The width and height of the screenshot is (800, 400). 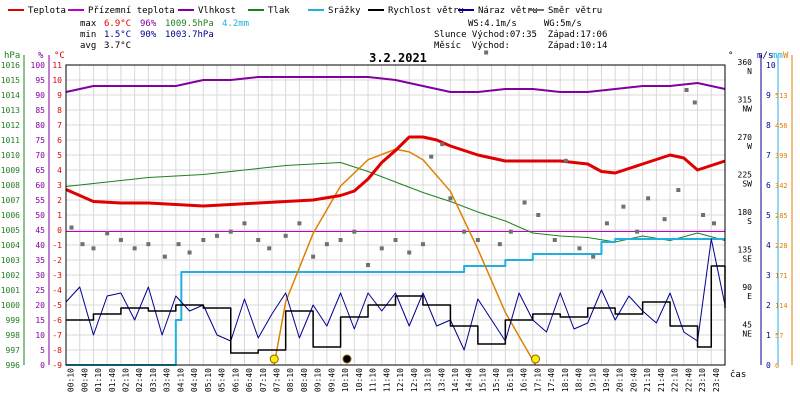 I want to click on x-tick-label: 00:10, so click(x=71, y=380).